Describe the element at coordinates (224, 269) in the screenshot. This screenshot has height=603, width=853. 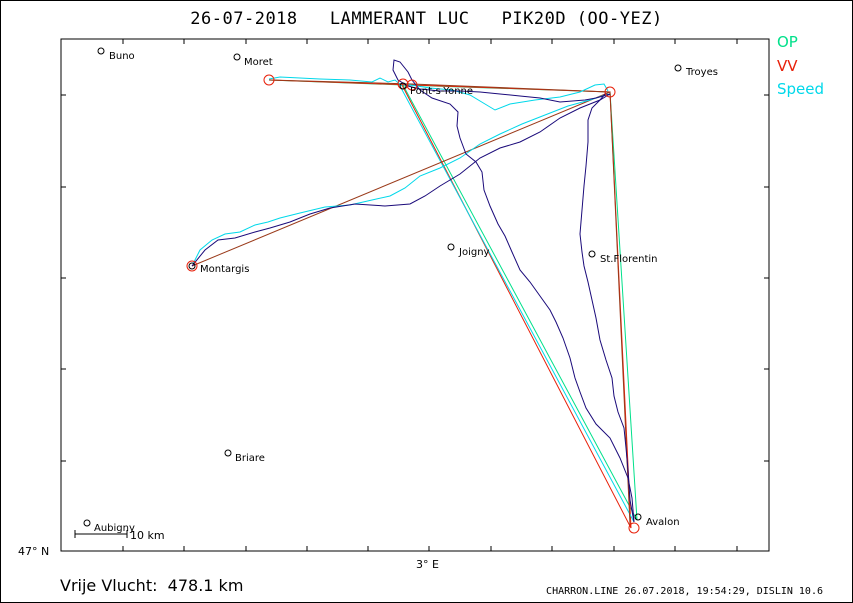
I see `town-label-montargis: Montargis` at that location.